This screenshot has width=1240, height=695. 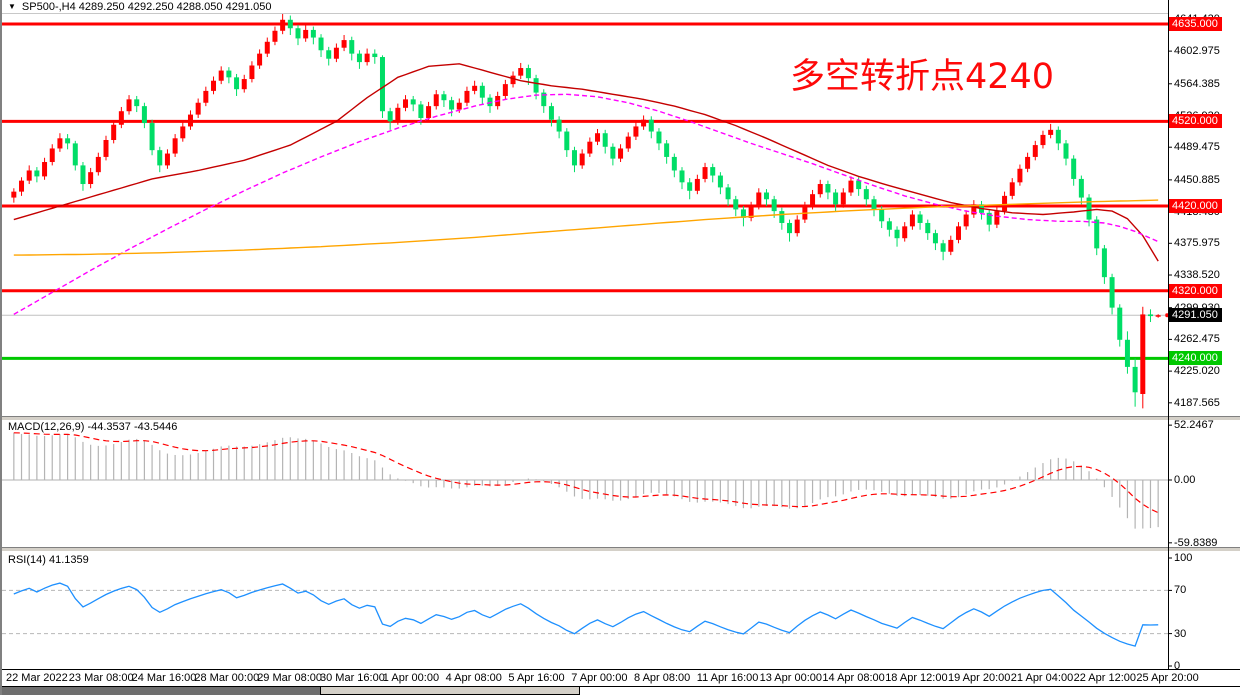 I want to click on time-axis-tick: 13 Apr 00:00, so click(x=790, y=678).